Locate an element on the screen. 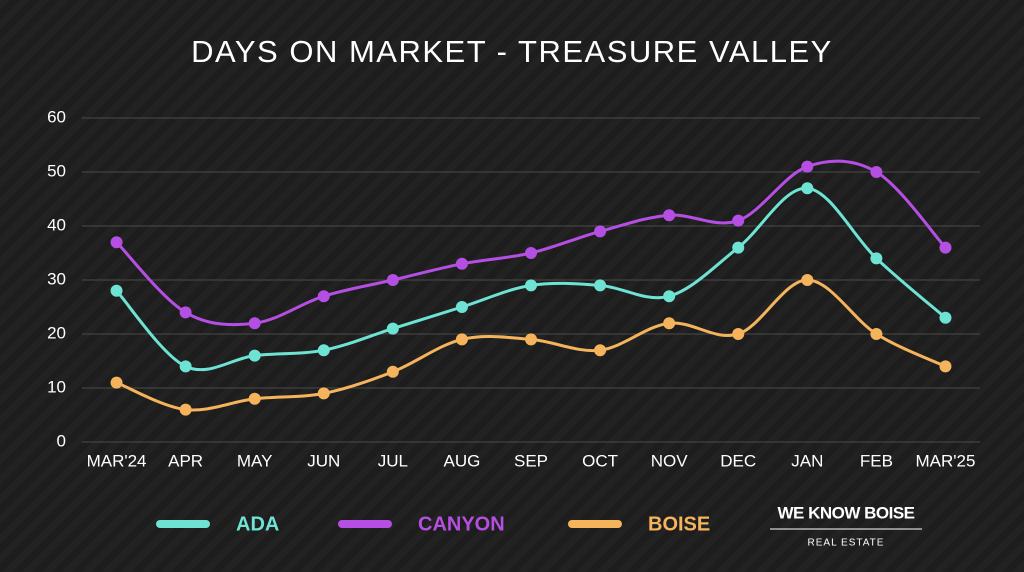  x-tick-label: OCT is located at coordinates (600, 460).